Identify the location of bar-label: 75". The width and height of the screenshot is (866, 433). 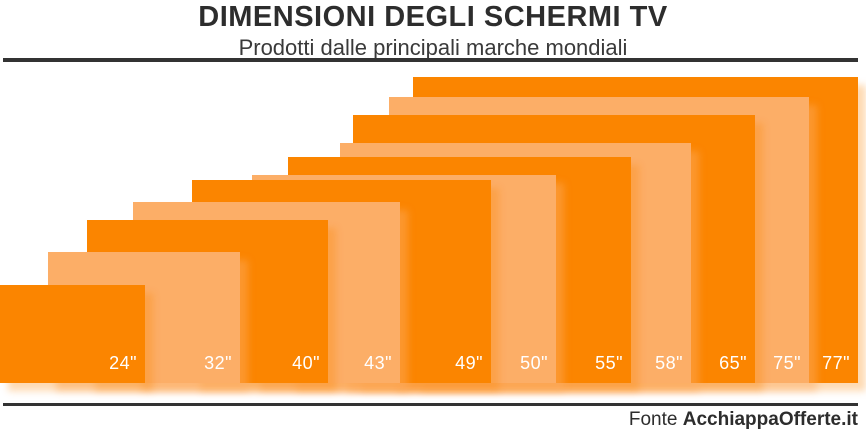
(787, 363).